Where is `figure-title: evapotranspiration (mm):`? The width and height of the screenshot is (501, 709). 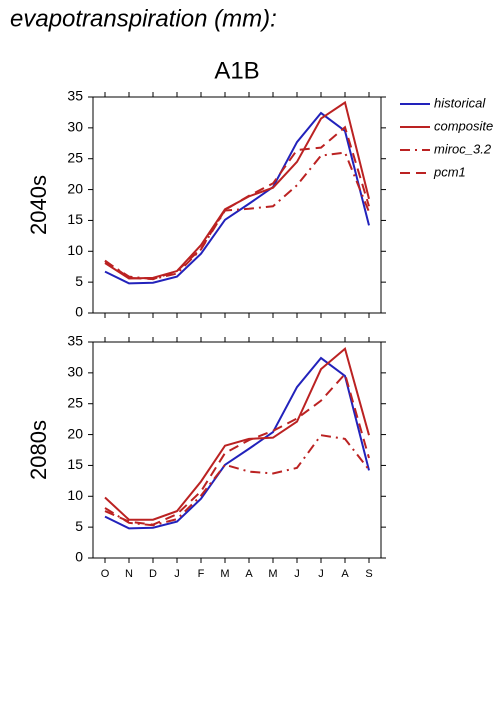 figure-title: evapotranspiration (mm): is located at coordinates (143, 18).